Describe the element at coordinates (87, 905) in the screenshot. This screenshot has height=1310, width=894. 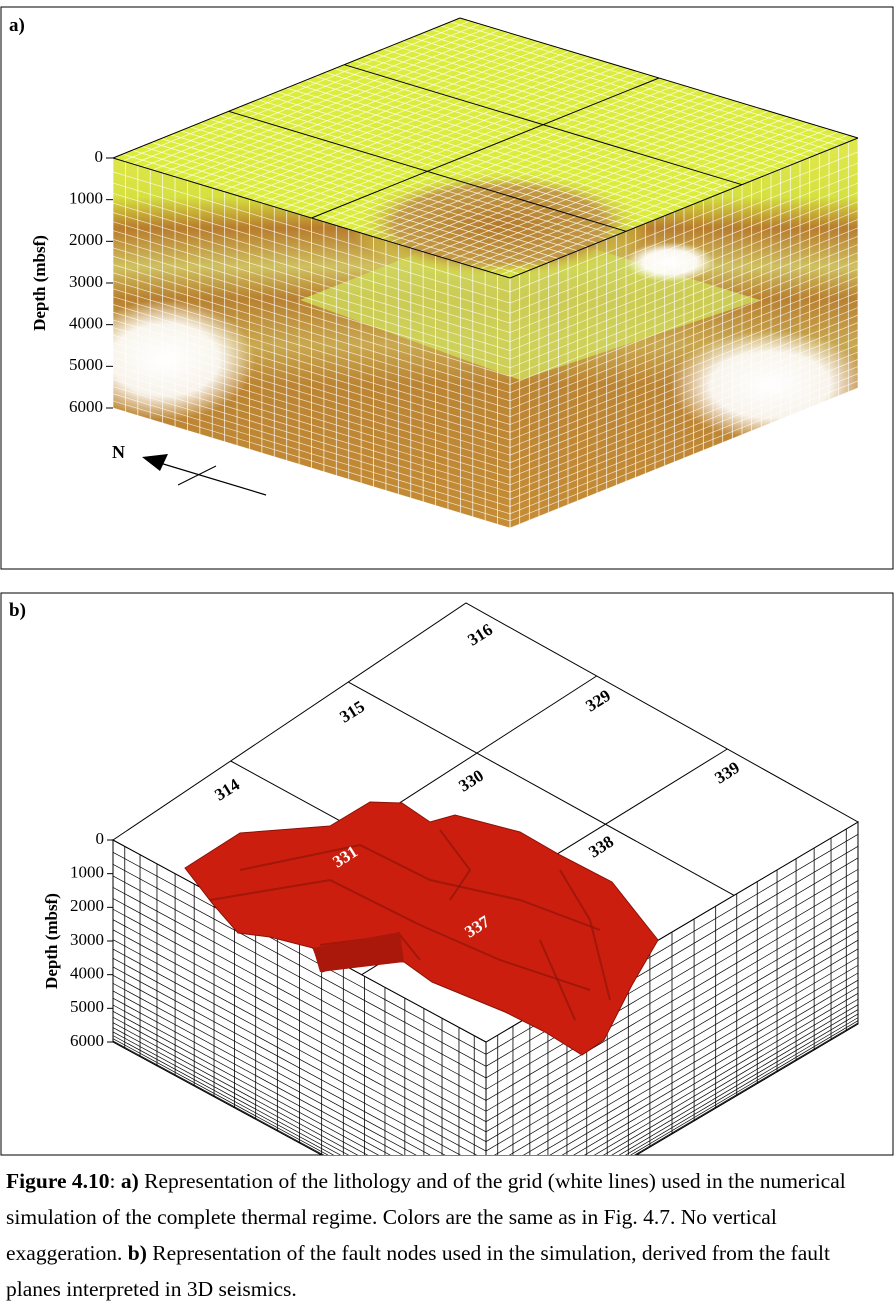
I see `tick-label: 2000` at that location.